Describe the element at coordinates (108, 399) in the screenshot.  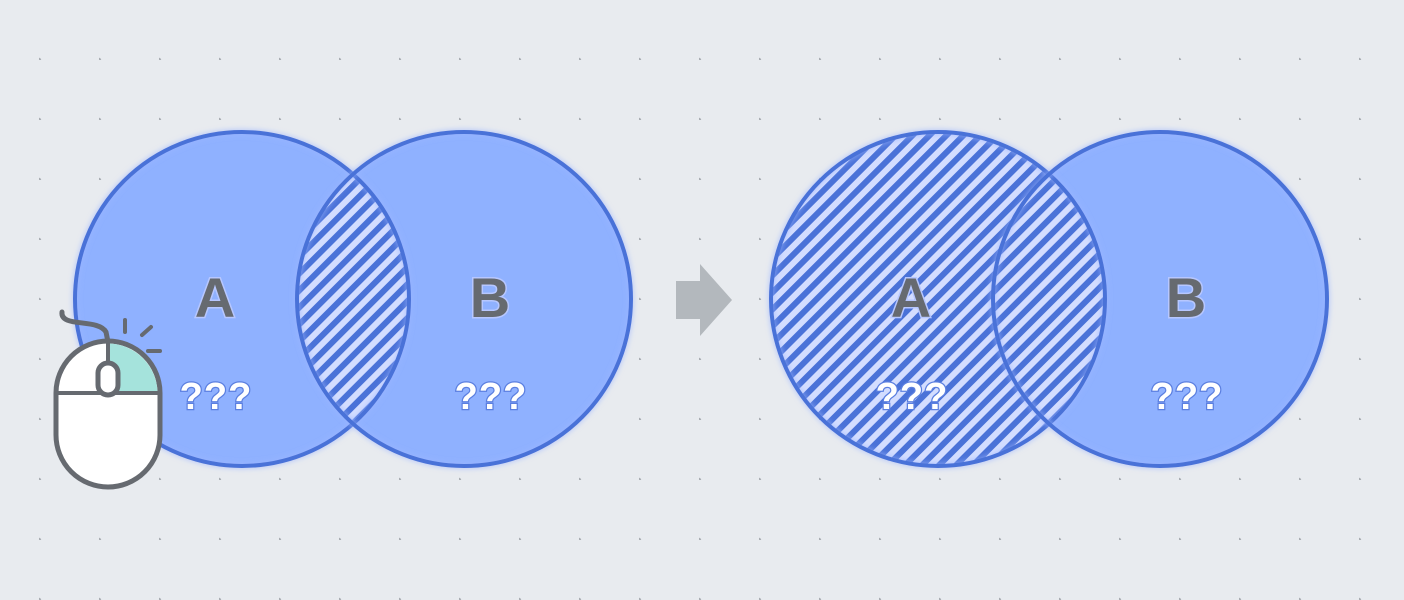
I see `mouse-icon` at that location.